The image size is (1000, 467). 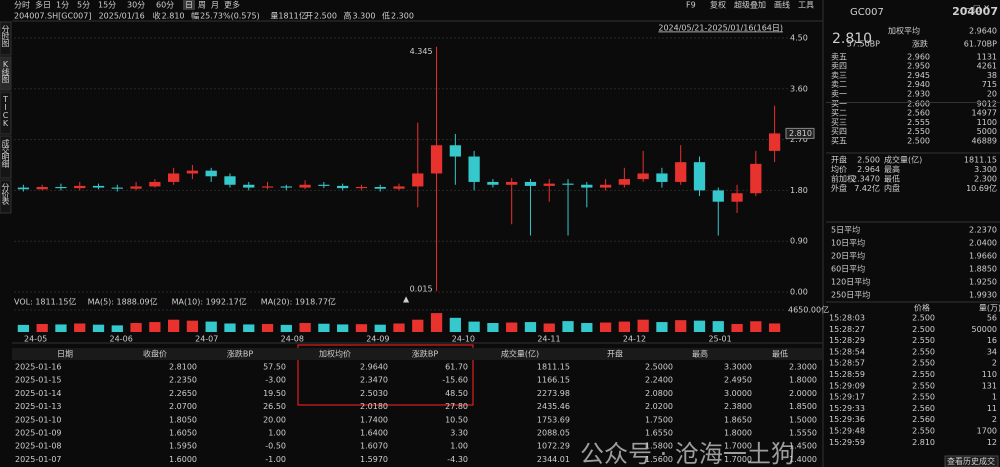 What do you see at coordinates (659, 459) in the screenshot?
I see `table-cell: 1.5600` at bounding box center [659, 459].